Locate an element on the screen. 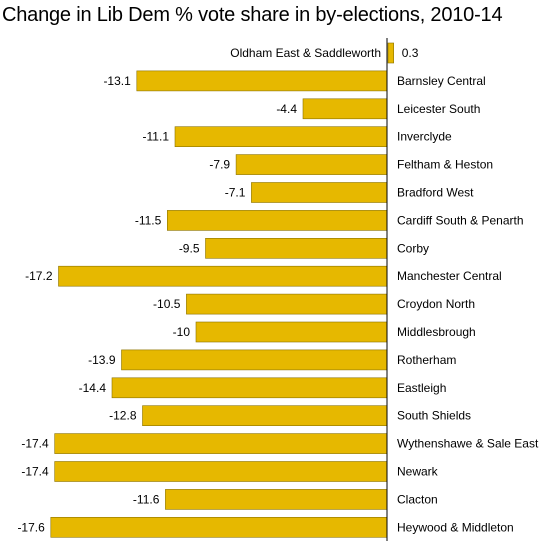 The height and width of the screenshot is (541, 557). category-label: Wythenshawe & Sale East is located at coordinates (468, 444).